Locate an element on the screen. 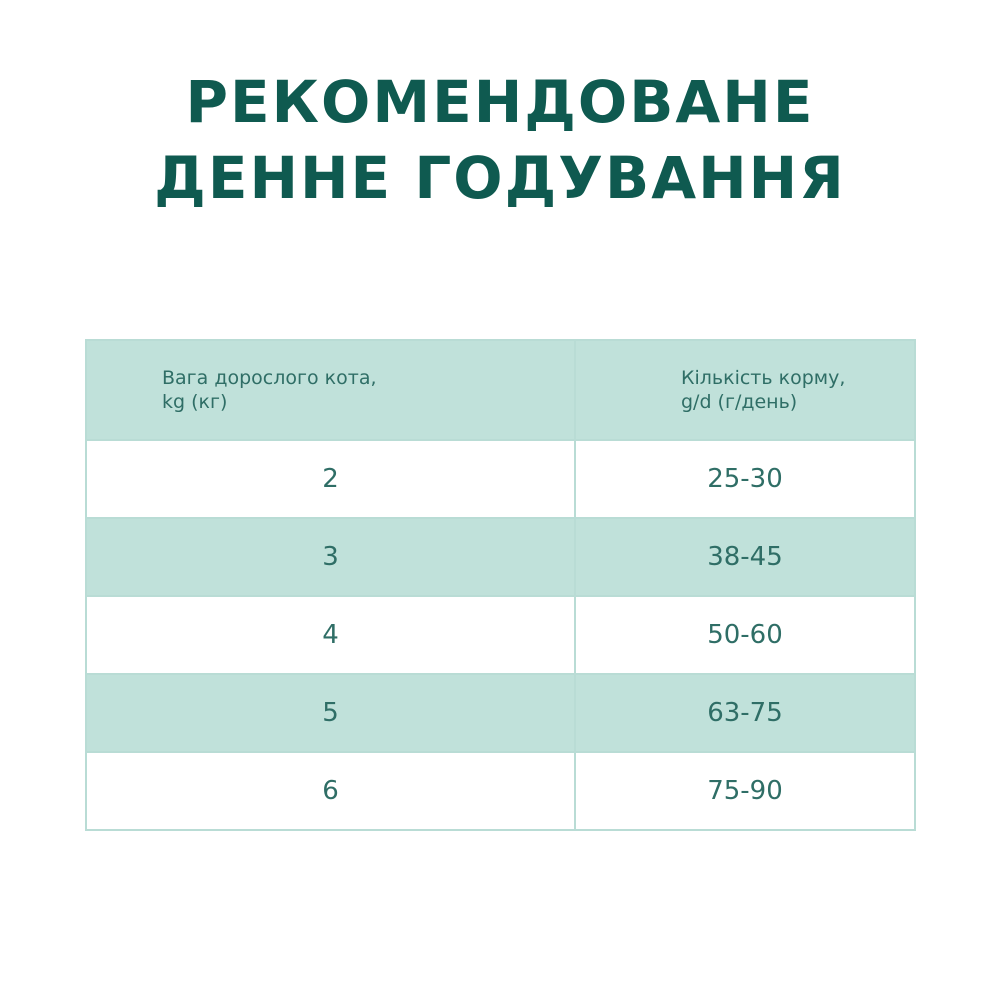 This screenshot has width=1000, height=1000. weight-cell: 4 is located at coordinates (330, 635).